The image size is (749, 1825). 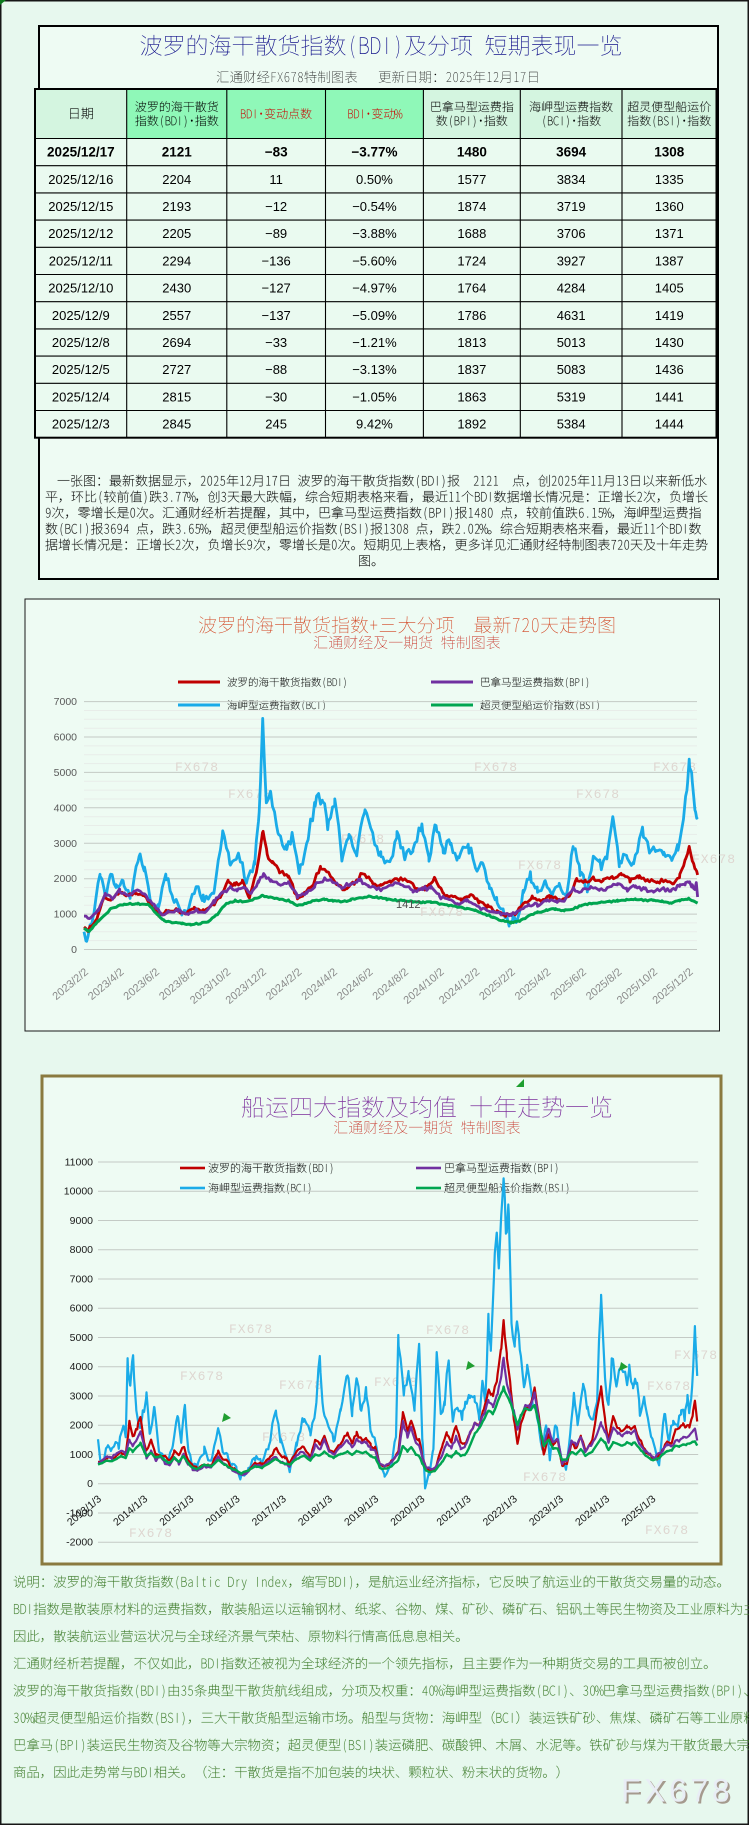 What do you see at coordinates (471, 315) in the screenshot?
I see `svg-text: 1786` at bounding box center [471, 315].